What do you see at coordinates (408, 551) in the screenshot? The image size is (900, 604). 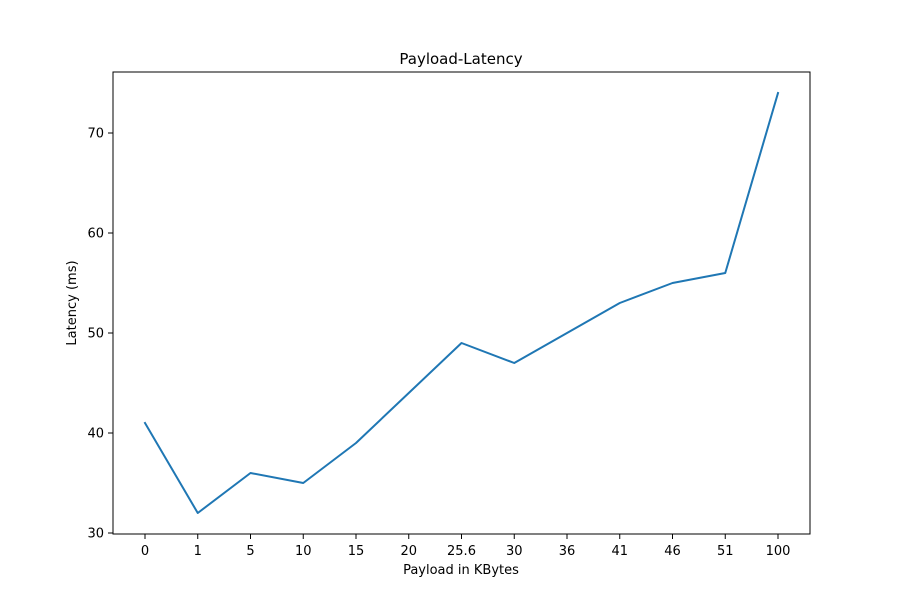 I see `x-tick-label: 20` at bounding box center [408, 551].